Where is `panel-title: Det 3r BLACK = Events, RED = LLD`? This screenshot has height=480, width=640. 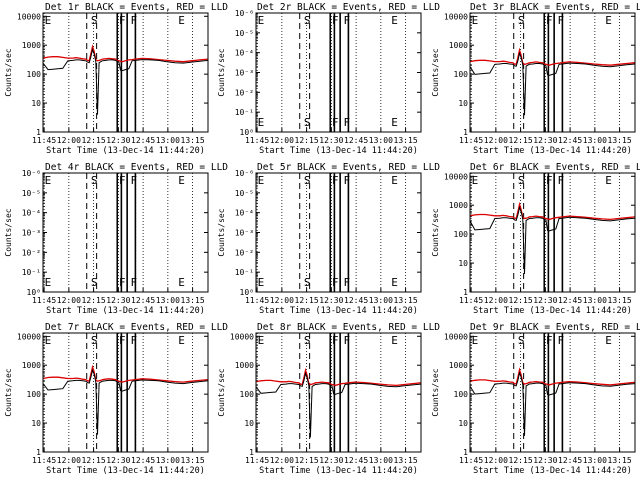
panel-title: Det 3r BLACK = Events, RED = LLD is located at coordinates (555, 7).